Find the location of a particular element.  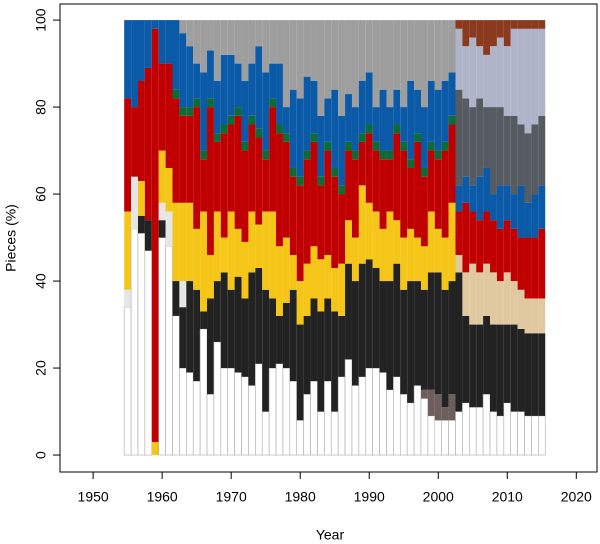

y-tick-label: 80 is located at coordinates (41, 107).